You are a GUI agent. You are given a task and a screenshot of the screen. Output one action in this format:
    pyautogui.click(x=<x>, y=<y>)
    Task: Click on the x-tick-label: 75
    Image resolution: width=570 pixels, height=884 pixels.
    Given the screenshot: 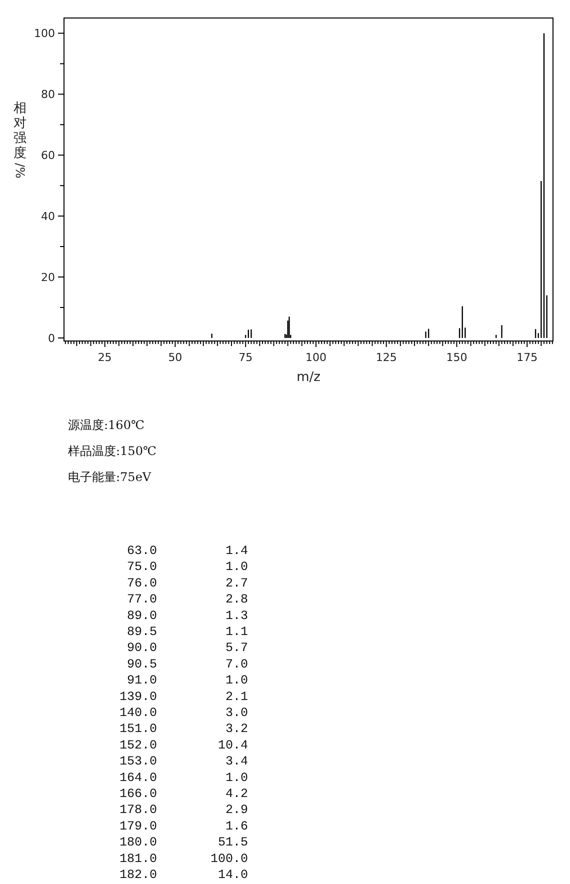 What is the action you would take?
    pyautogui.click(x=245, y=357)
    